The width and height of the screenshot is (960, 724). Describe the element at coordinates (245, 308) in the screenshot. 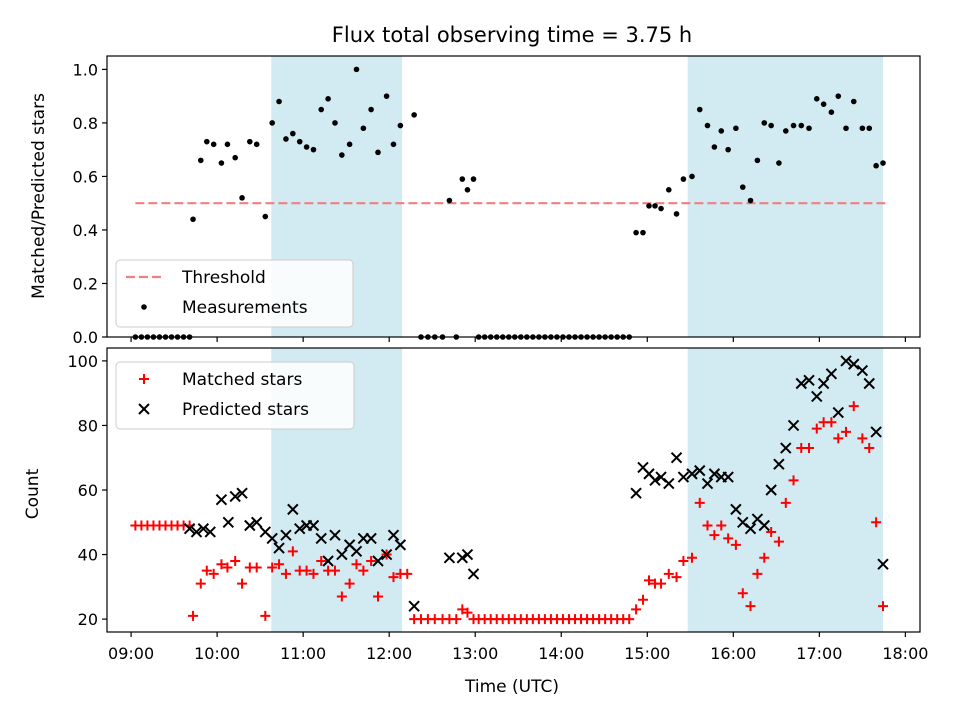

I see `legend-label: Measurements` at that location.